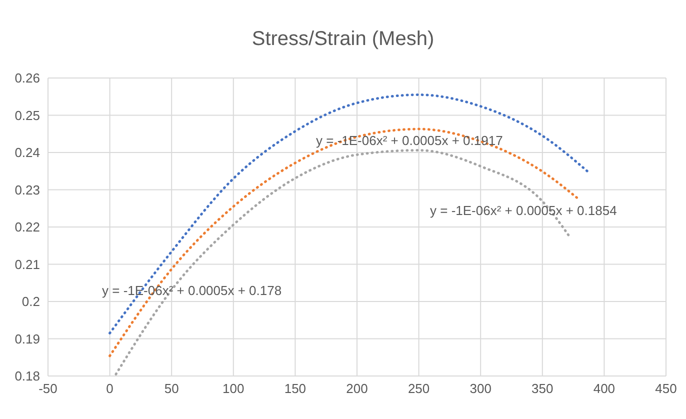 The image size is (686, 419). Describe the element at coordinates (27, 227) in the screenshot. I see `y-tick-label: 0.22` at that location.